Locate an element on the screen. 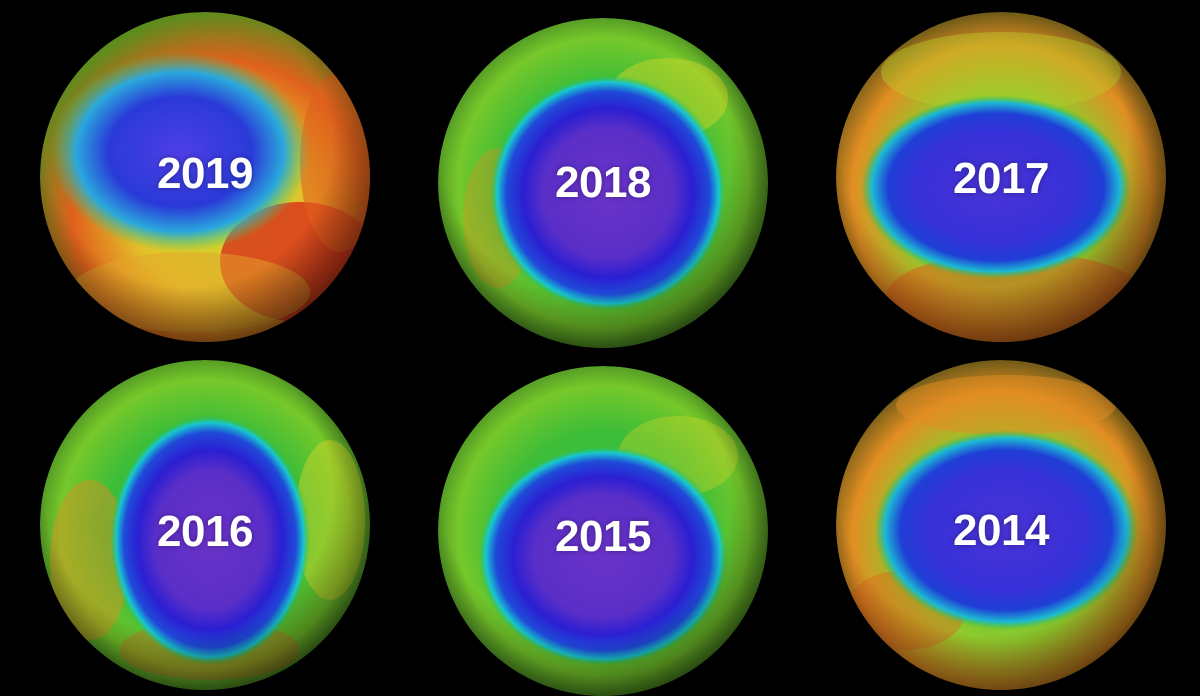  globe-2018: 2018 is located at coordinates (603, 183).